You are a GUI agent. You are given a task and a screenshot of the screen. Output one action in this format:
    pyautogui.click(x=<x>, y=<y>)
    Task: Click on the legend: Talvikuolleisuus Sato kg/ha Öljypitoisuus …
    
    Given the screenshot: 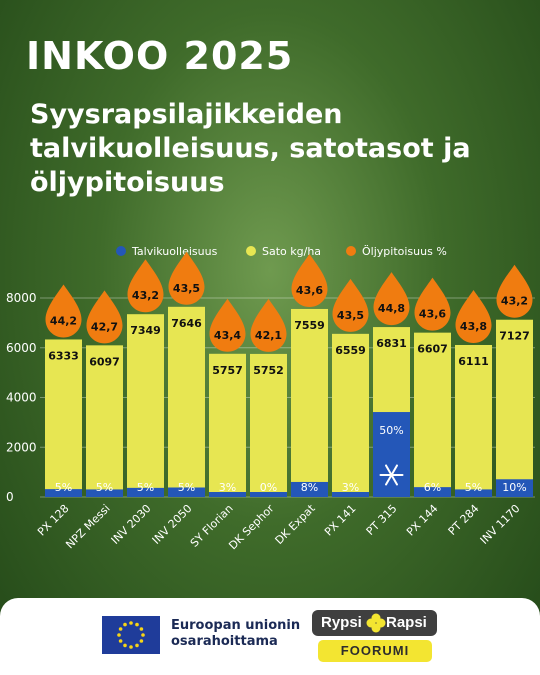 What is the action you would take?
    pyautogui.click(x=281, y=251)
    